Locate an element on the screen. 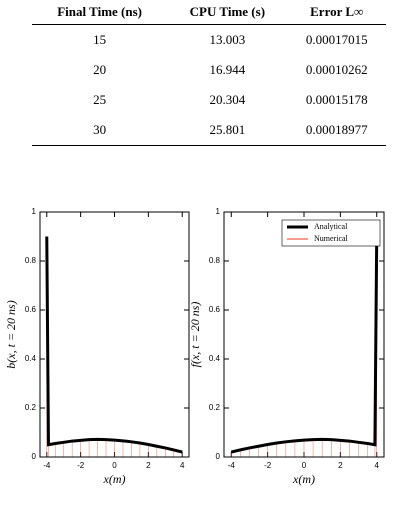 The width and height of the screenshot is (404, 519). table-cell: 0.00018977 is located at coordinates (336, 130).